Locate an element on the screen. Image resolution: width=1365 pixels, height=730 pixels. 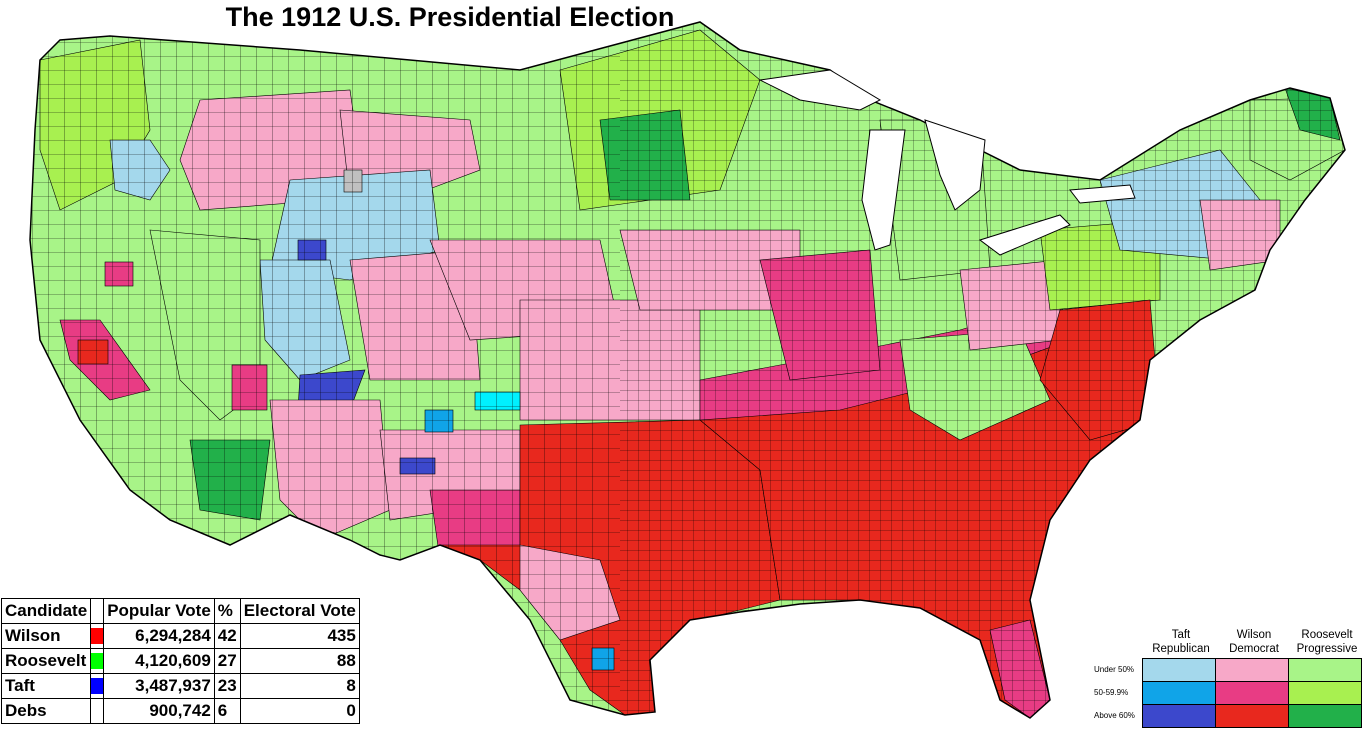
popular-vote: 4,120,609 is located at coordinates (159, 661).